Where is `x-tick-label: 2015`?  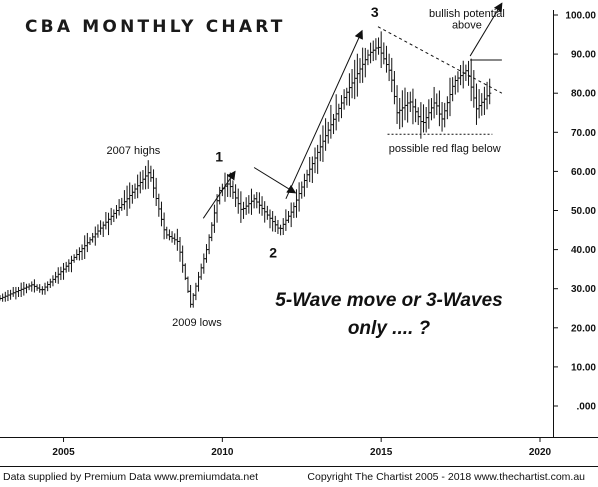
x-tick-label: 2015 is located at coordinates (381, 452).